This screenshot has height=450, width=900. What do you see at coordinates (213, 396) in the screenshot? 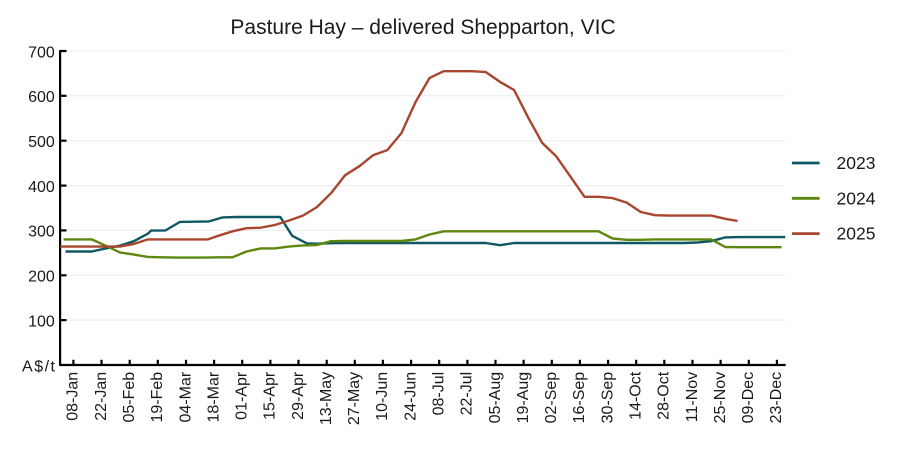
I see `svg-text: 18-Mar` at bounding box center [213, 396].